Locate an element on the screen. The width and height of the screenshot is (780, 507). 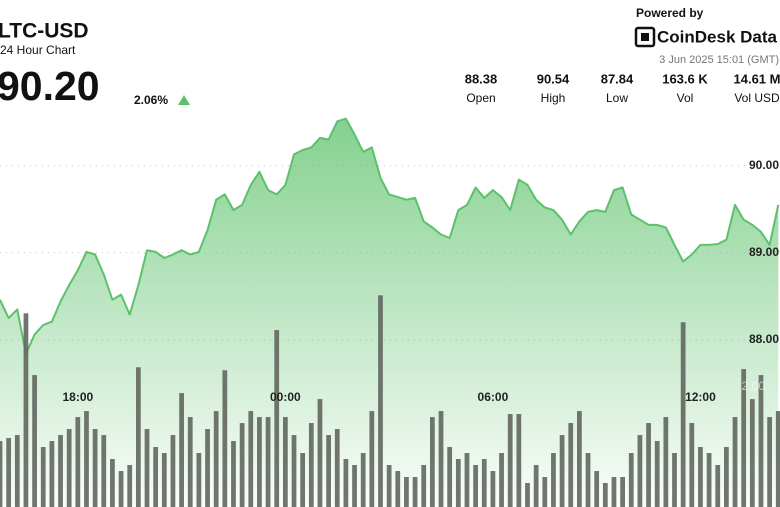
x-tick-label: 18:00 is located at coordinates (77, 397).